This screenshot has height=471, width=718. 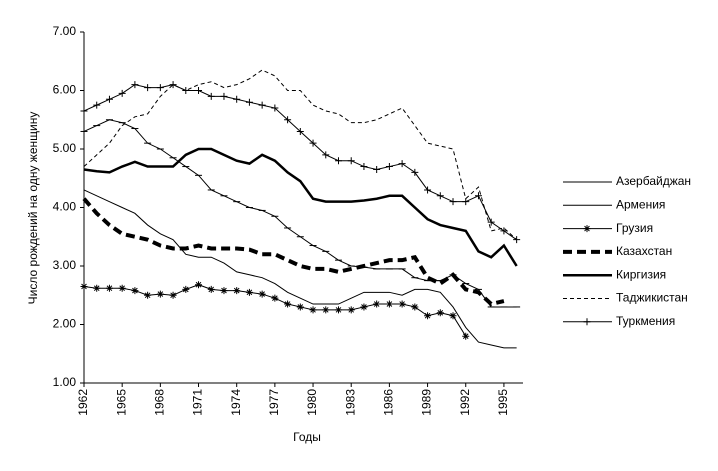 What do you see at coordinates (503, 402) in the screenshot?
I see `x-tick-label: 1995` at bounding box center [503, 402].